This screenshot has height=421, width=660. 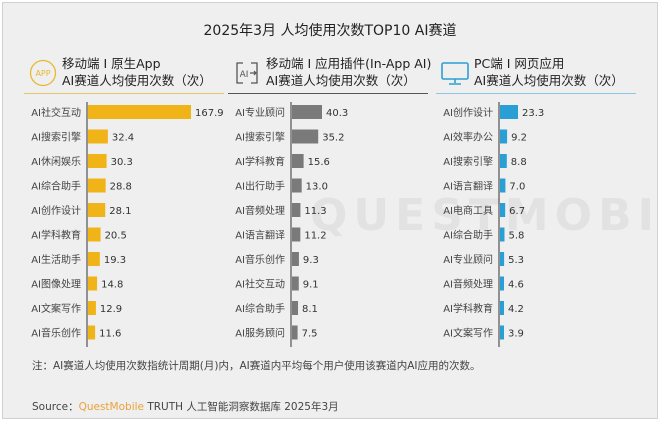 I want to click on panel-header: PC端 I 网页应用 AI赛道人均使用次数（次）, so click(x=536, y=73).